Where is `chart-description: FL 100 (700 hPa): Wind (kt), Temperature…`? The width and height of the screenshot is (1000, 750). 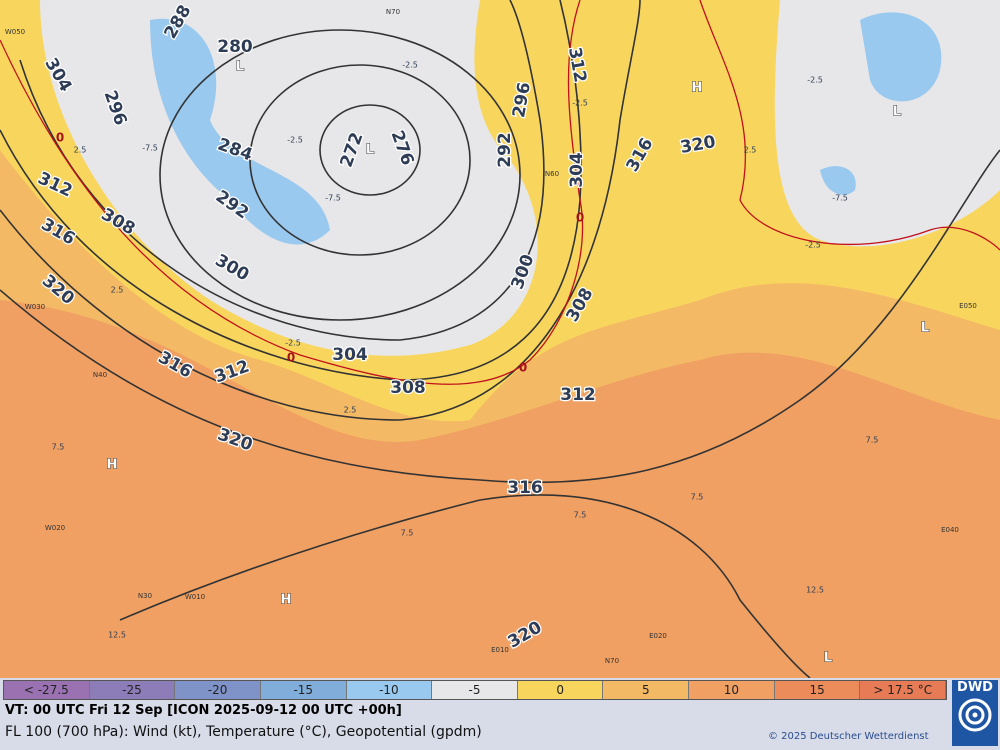
chart-description: FL 100 (700 hPa): Wind (kt), Temperature… is located at coordinates (243, 732).